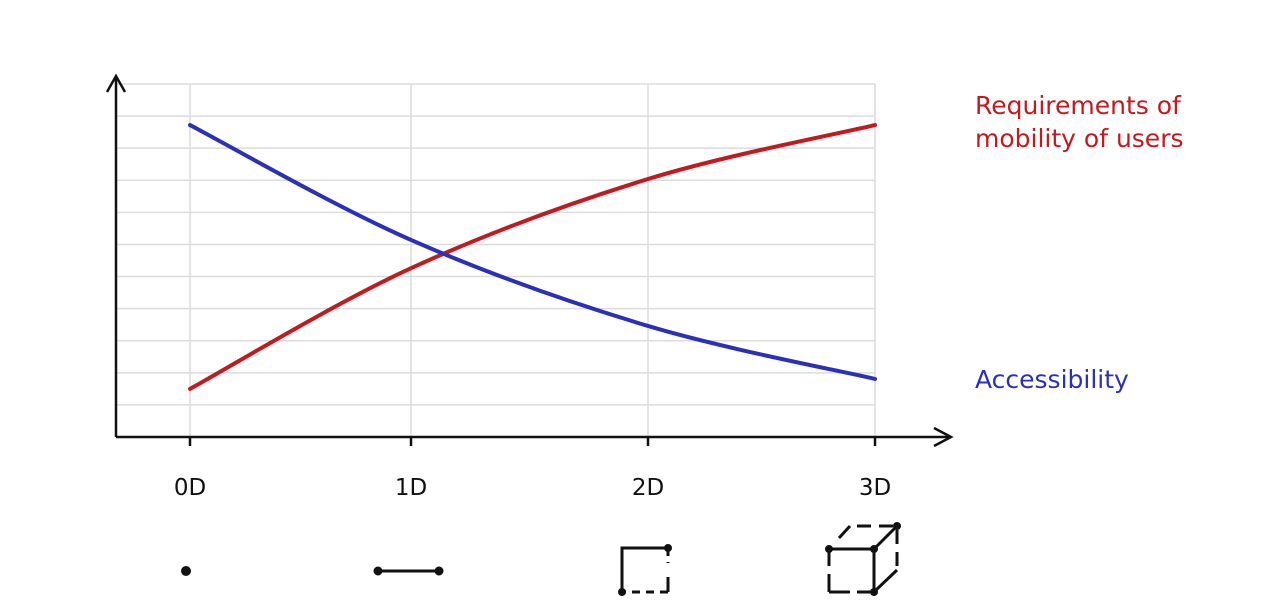  Describe the element at coordinates (408, 571) in the screenshot. I see `line-icon` at that location.